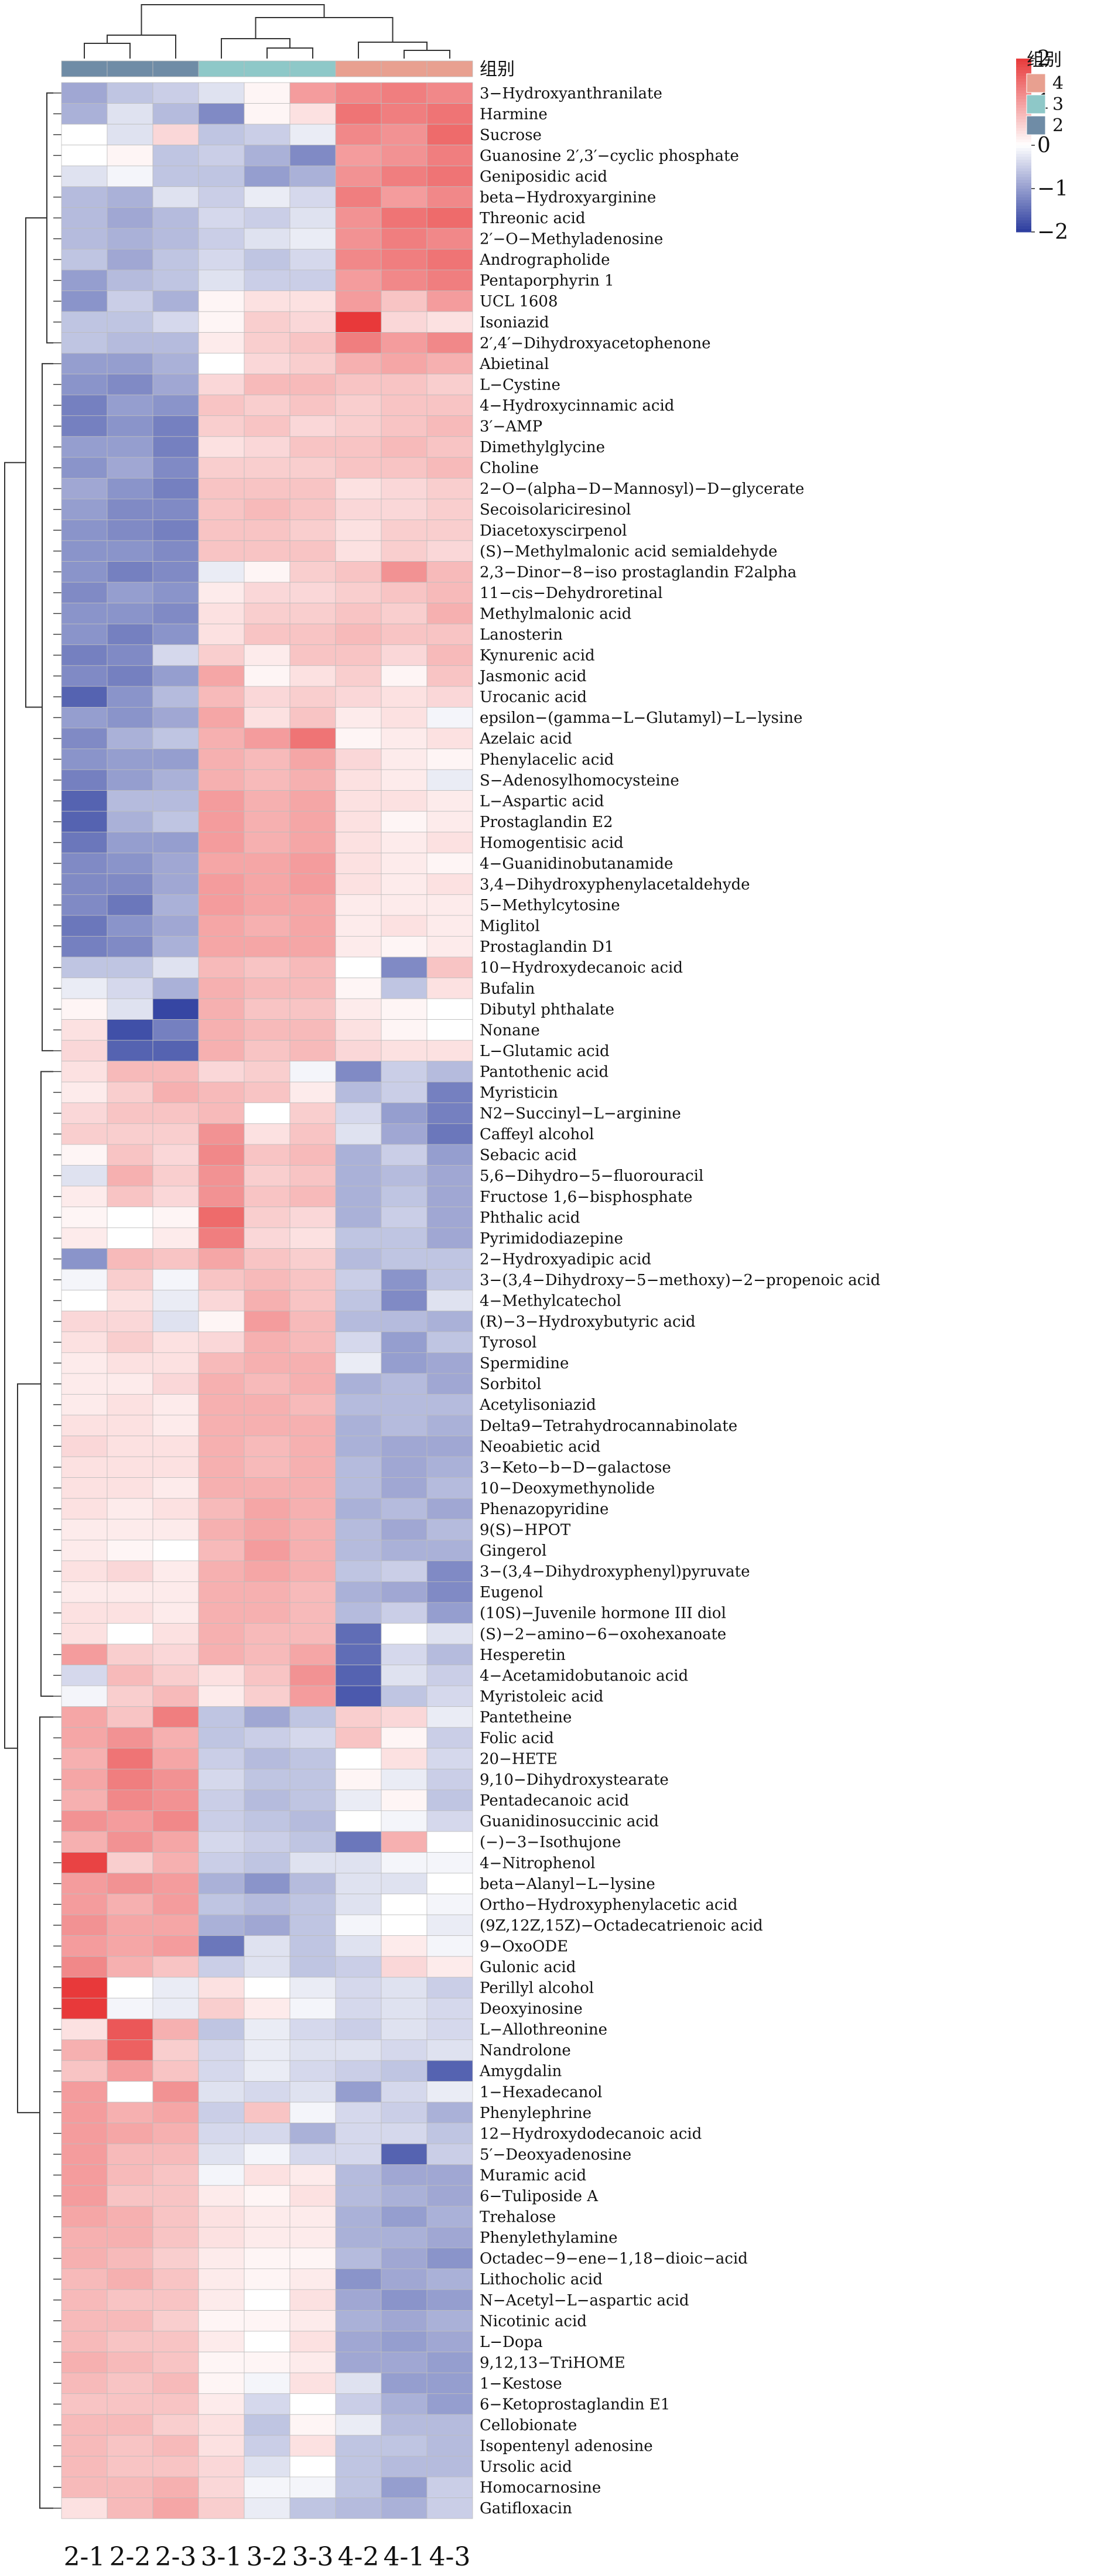 This screenshot has width=1094, height=2576. Describe the element at coordinates (221, 2557) in the screenshot. I see `column-label: 3-1` at that location.